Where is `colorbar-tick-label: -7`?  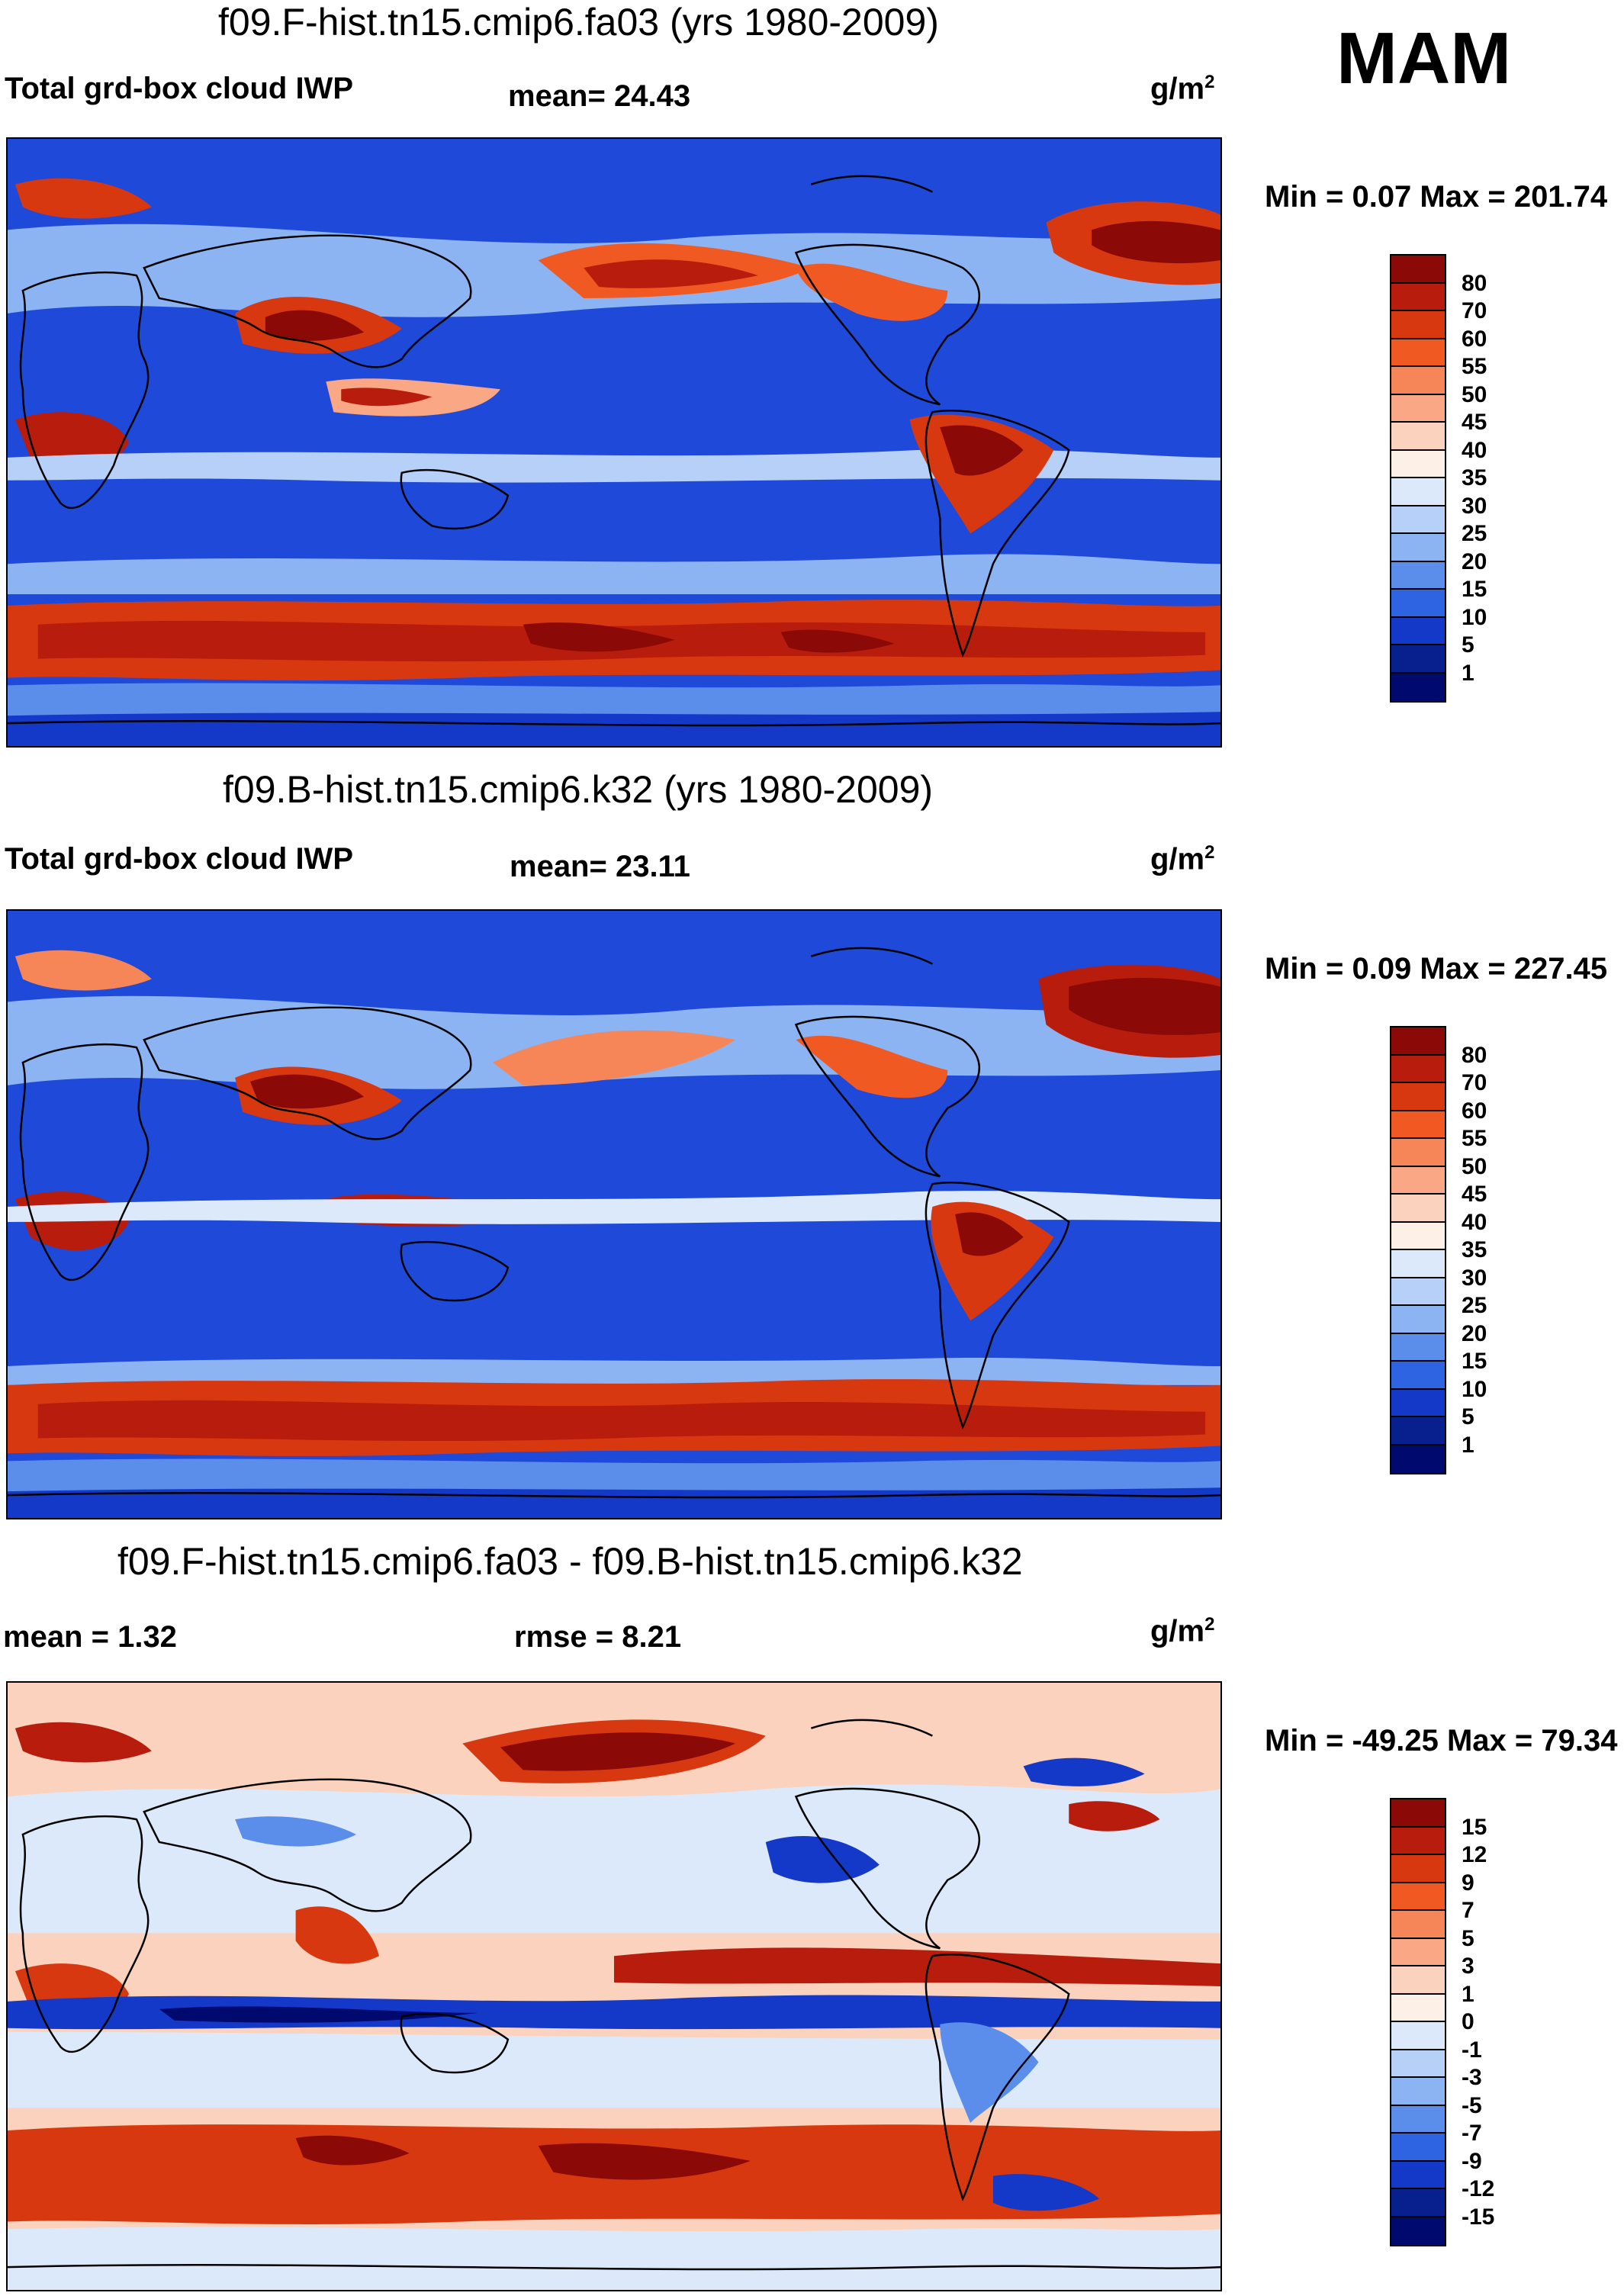 colorbar-tick-label: -7 is located at coordinates (1472, 2134).